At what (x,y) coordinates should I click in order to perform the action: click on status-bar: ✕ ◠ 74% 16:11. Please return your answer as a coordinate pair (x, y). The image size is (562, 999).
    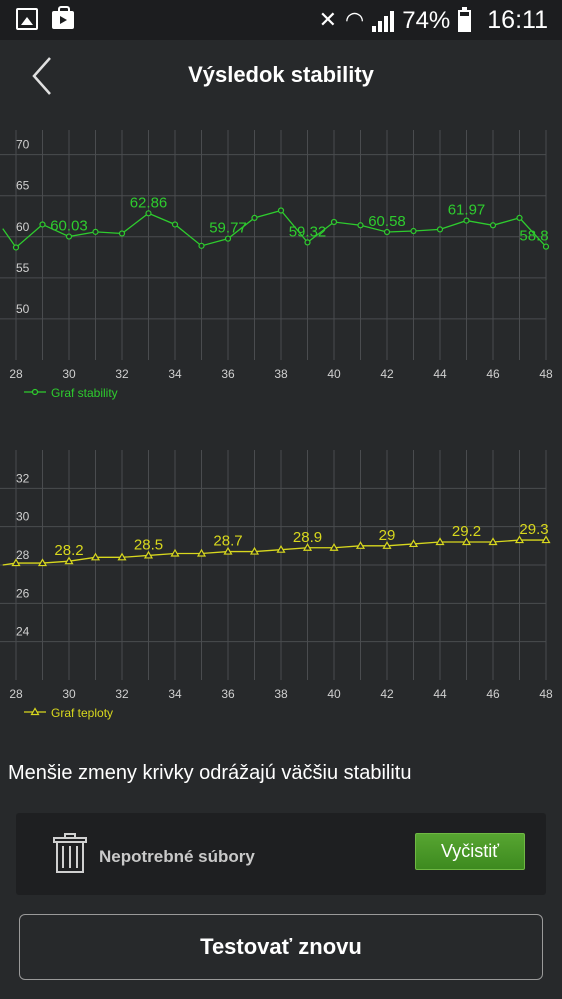
    Looking at the image, I should click on (281, 20).